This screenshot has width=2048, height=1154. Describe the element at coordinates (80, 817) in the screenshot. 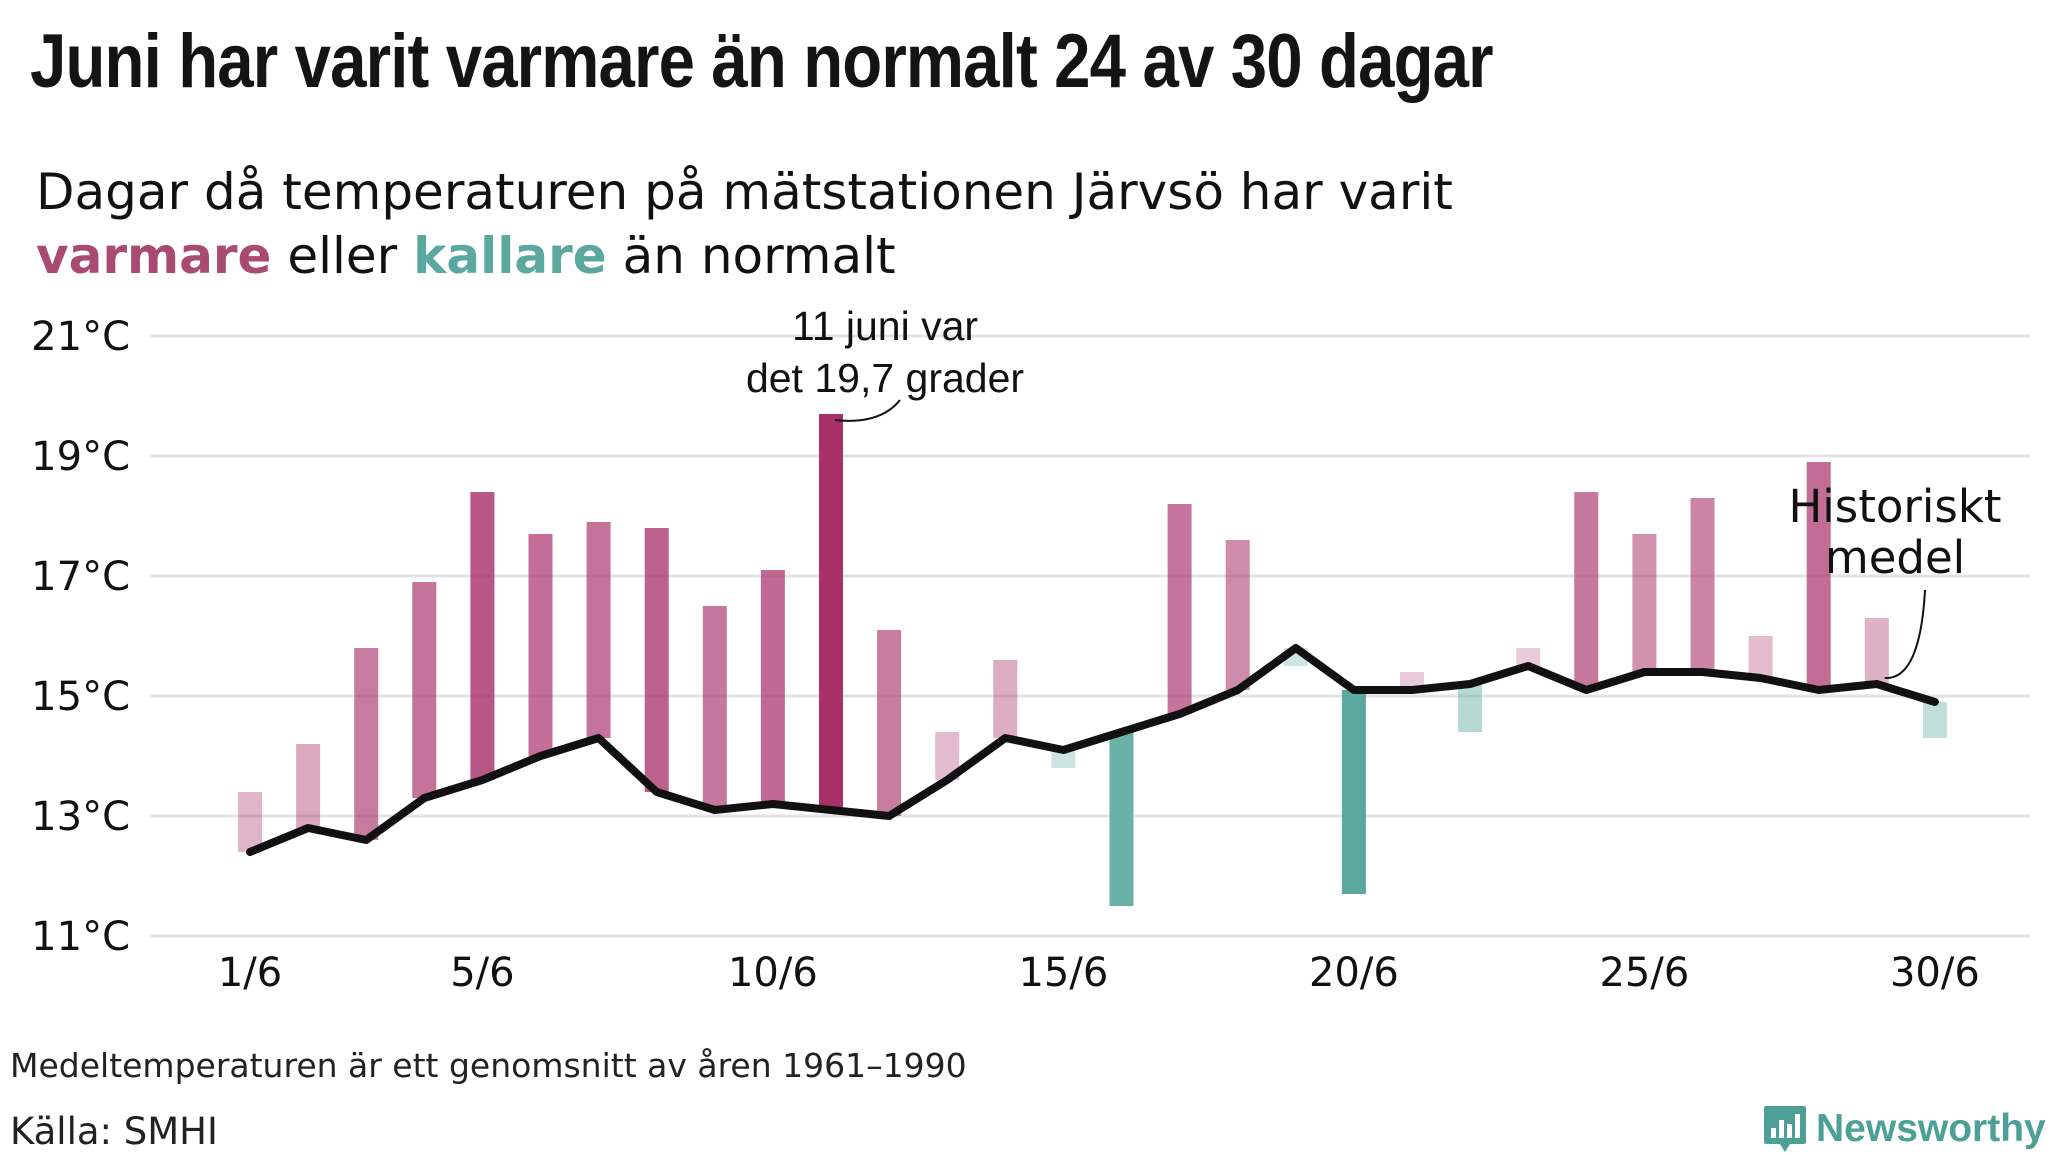

I see `y-tick-label: 13°C` at that location.